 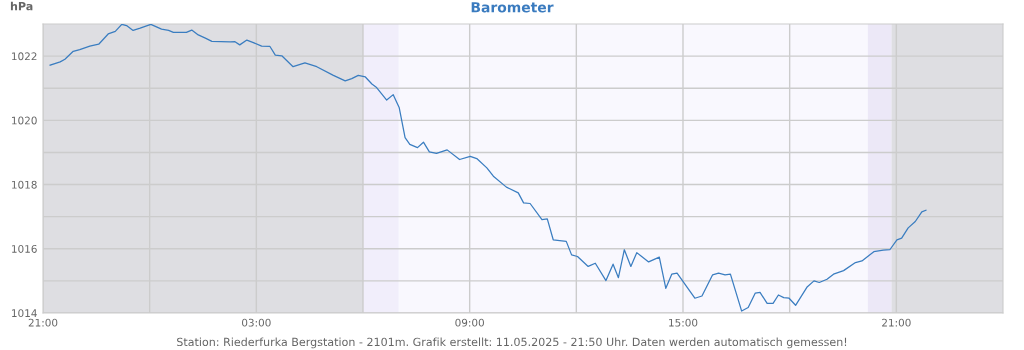 I want to click on y-tick-label: 1018, so click(x=24, y=184).